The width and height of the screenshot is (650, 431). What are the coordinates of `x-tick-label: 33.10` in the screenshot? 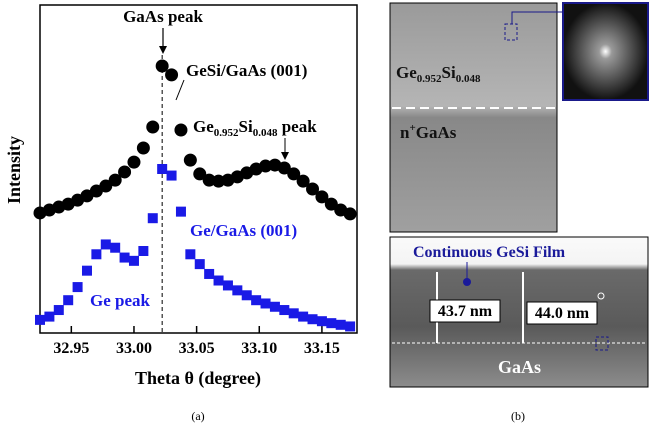 It's located at (259, 348).